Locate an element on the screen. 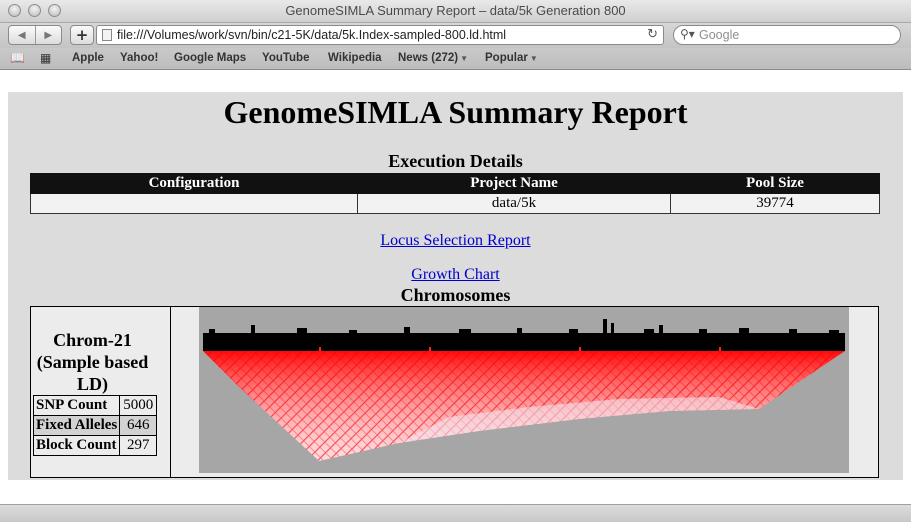 The image size is (911, 522). table-row: data/5k 39774 is located at coordinates (455, 203).